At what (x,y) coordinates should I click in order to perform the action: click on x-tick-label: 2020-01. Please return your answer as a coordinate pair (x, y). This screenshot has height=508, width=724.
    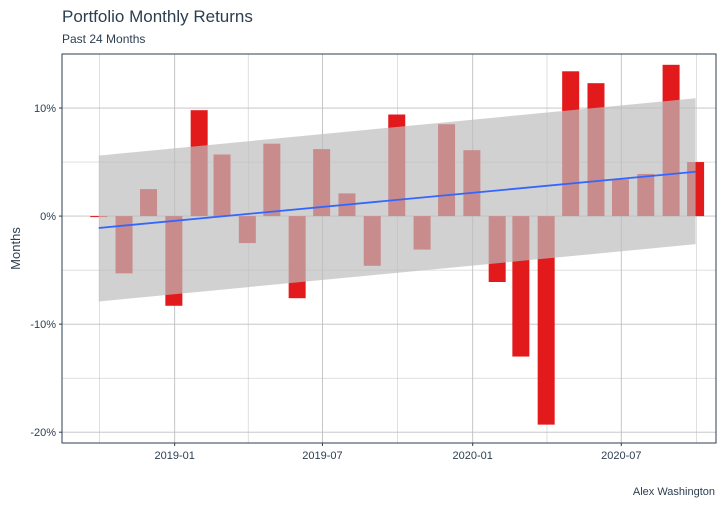
    Looking at the image, I should click on (473, 456).